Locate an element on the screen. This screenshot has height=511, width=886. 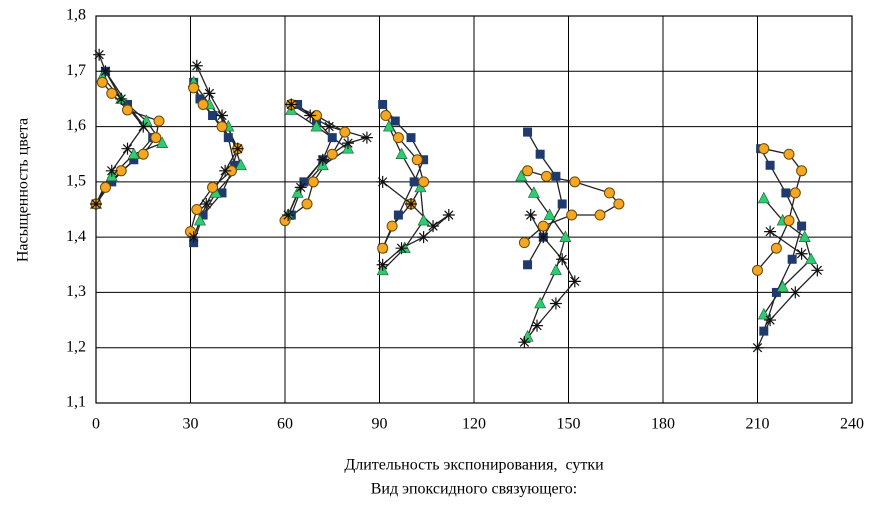
y-tick-label: 1,4 is located at coordinates (76, 236).